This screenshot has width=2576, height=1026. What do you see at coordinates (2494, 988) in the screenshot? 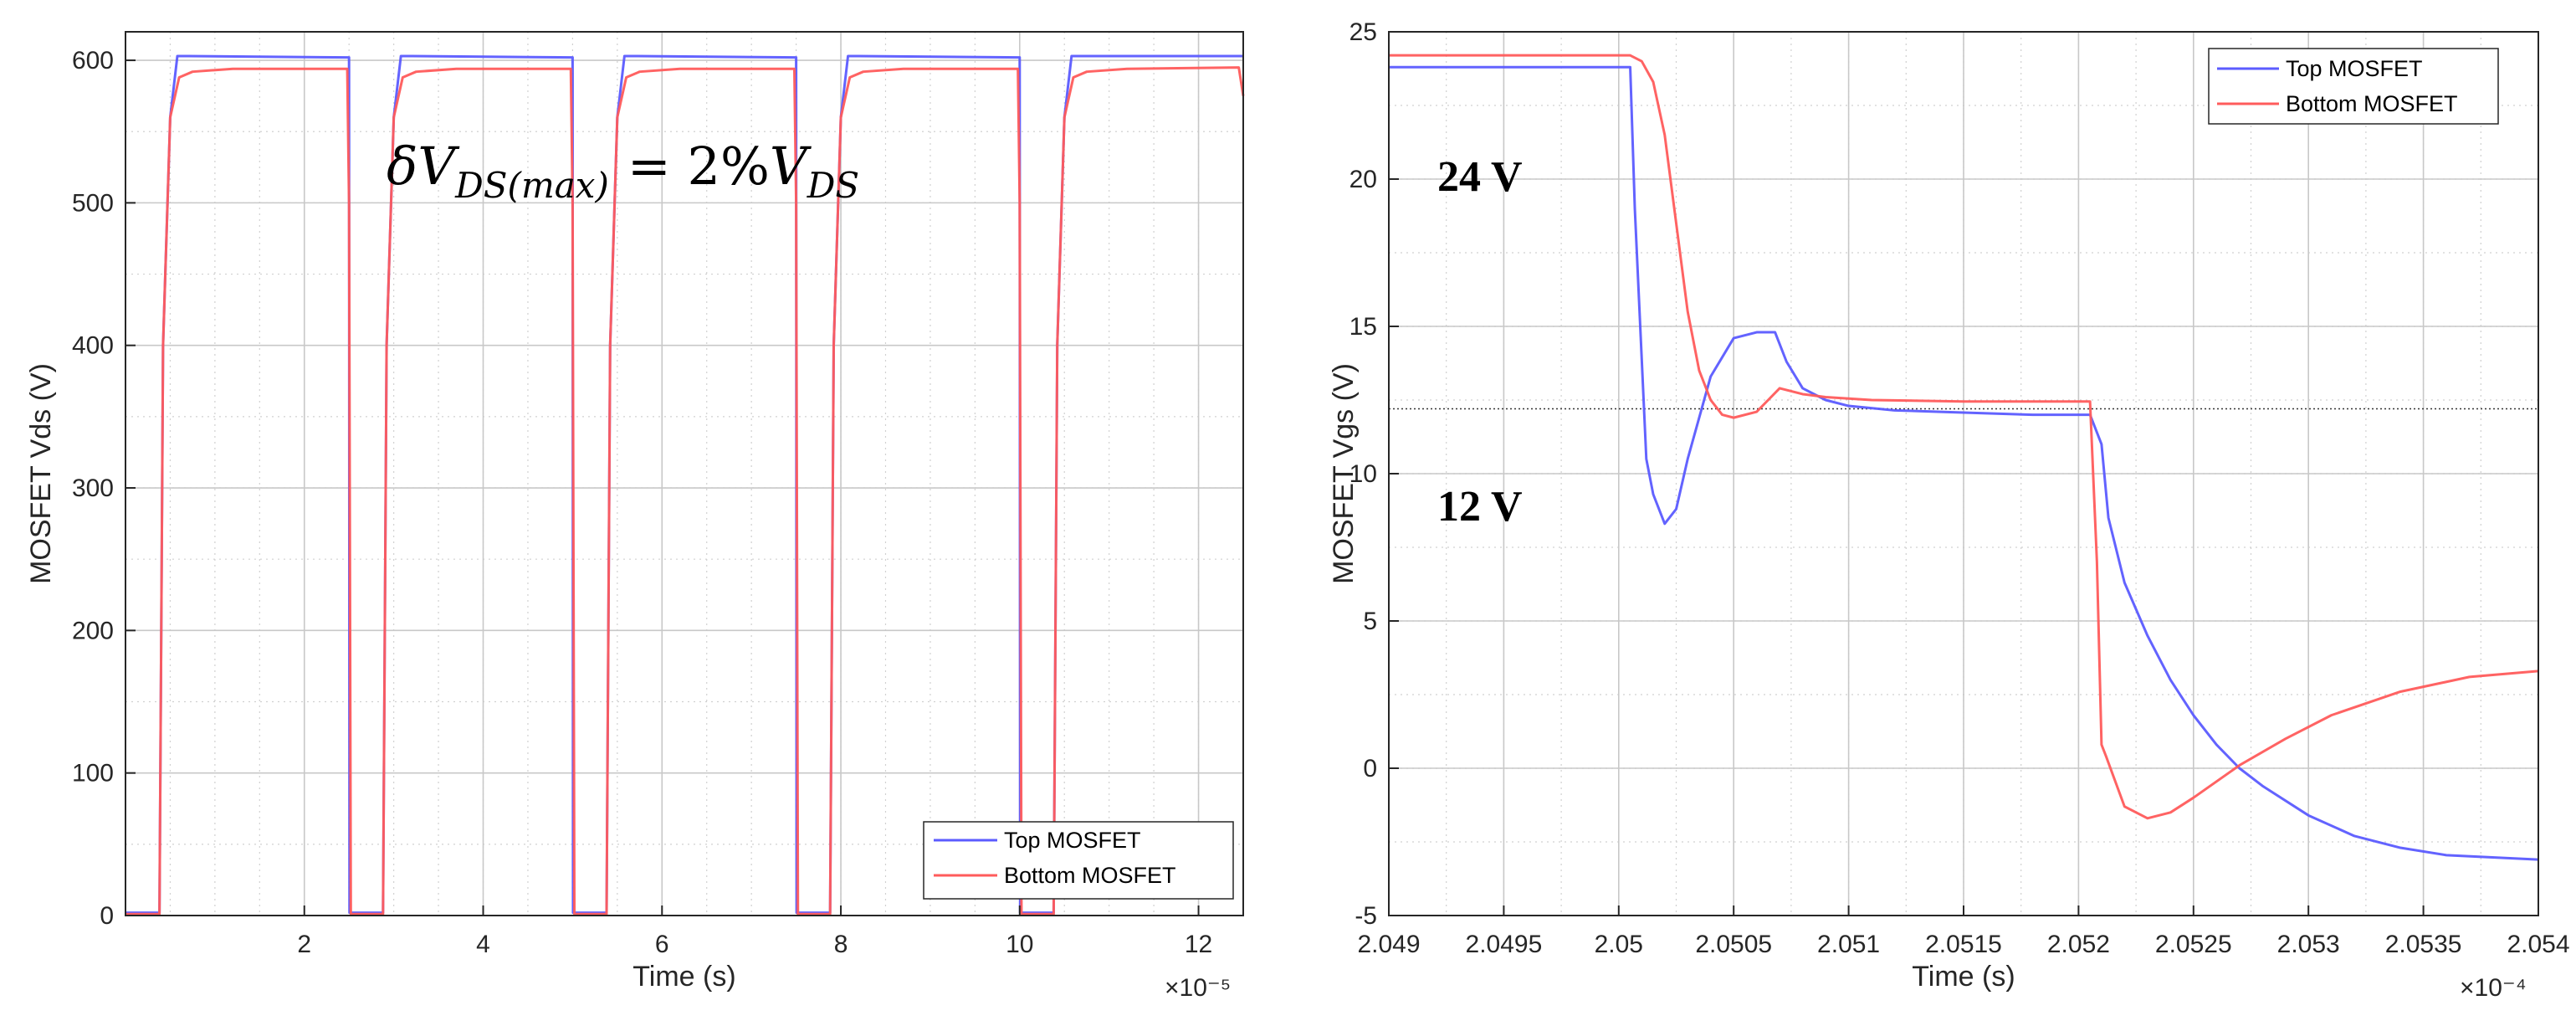
I see `right-x-exponent: ×10⁻⁴` at bounding box center [2494, 988].